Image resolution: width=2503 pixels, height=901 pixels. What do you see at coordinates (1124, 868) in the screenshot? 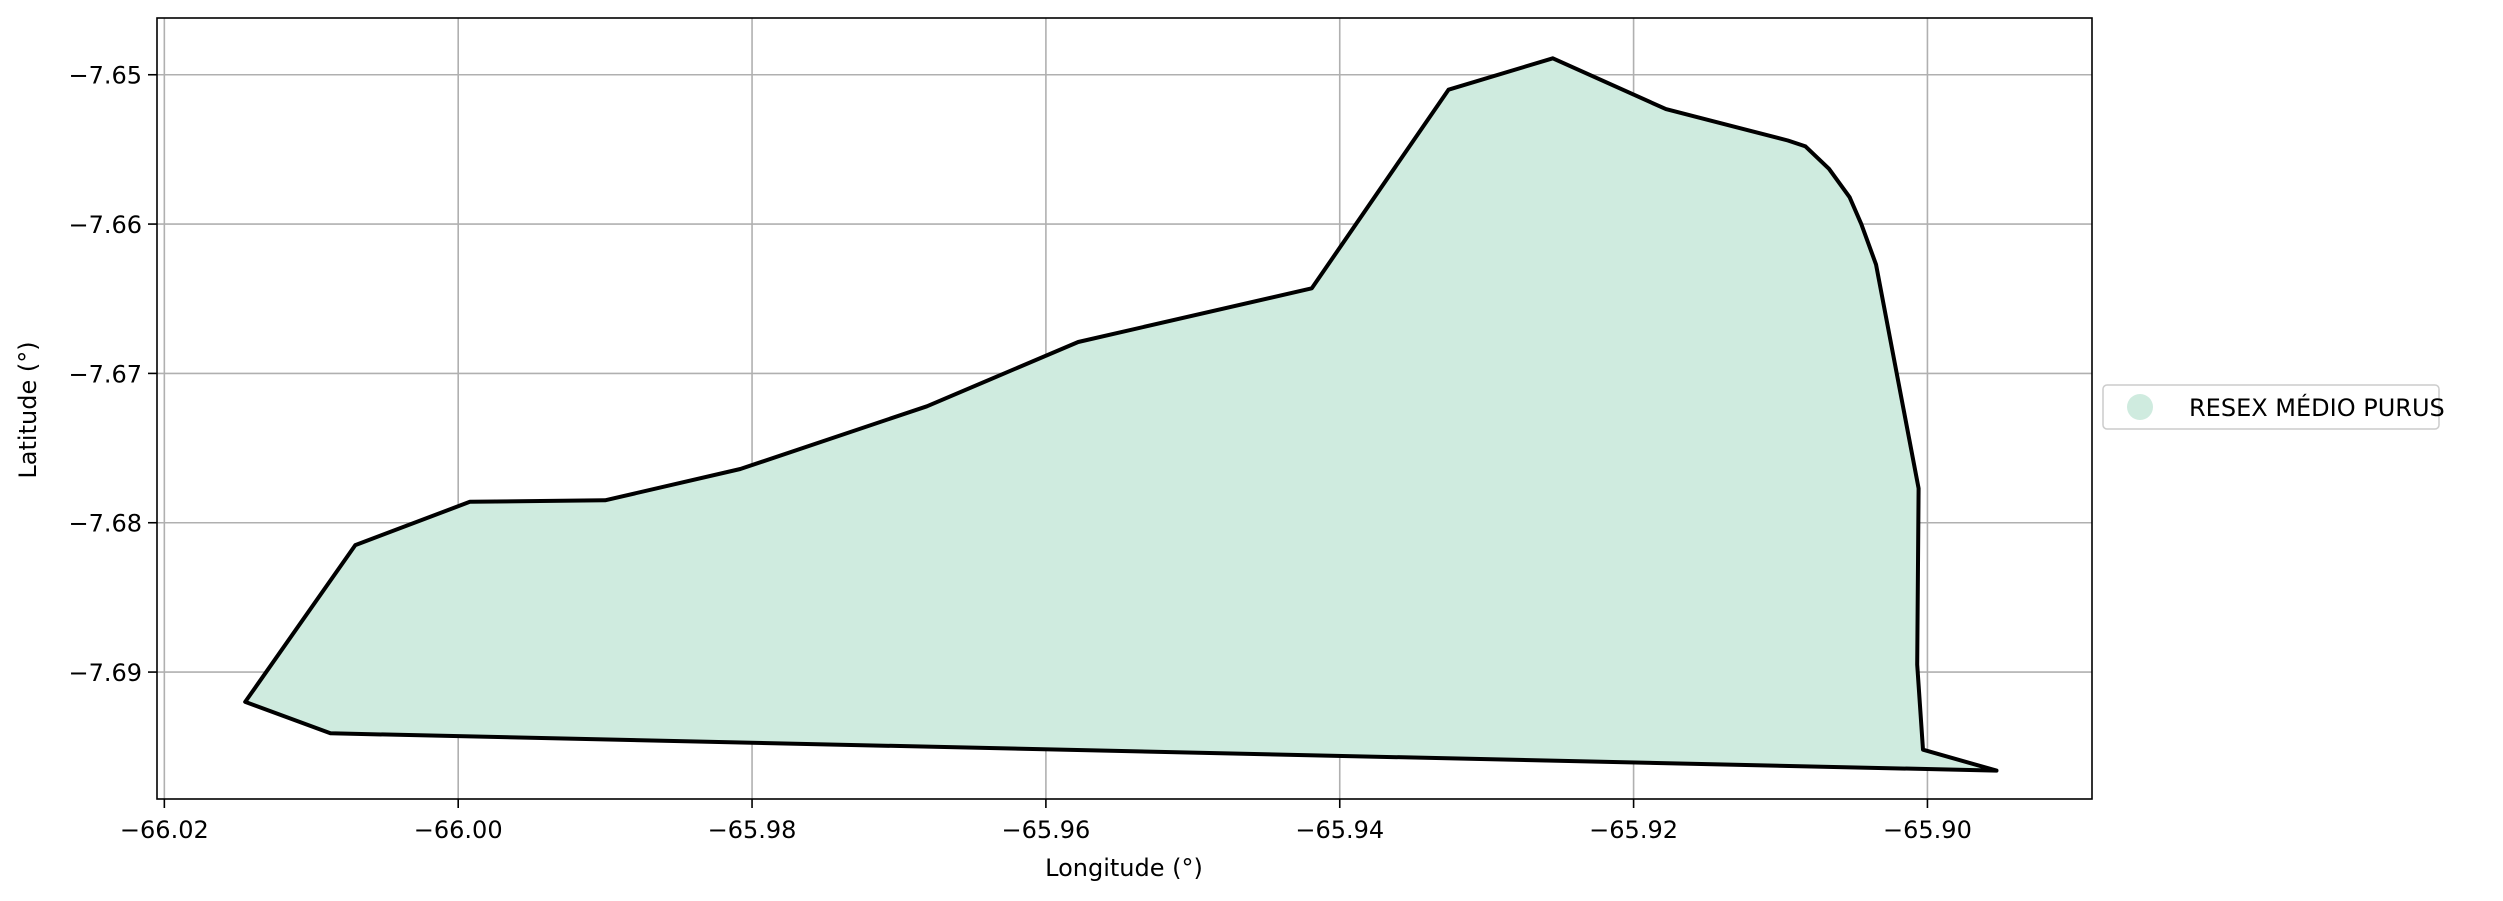
I see `x-axis-title: Longitude (°)` at bounding box center [1124, 868].